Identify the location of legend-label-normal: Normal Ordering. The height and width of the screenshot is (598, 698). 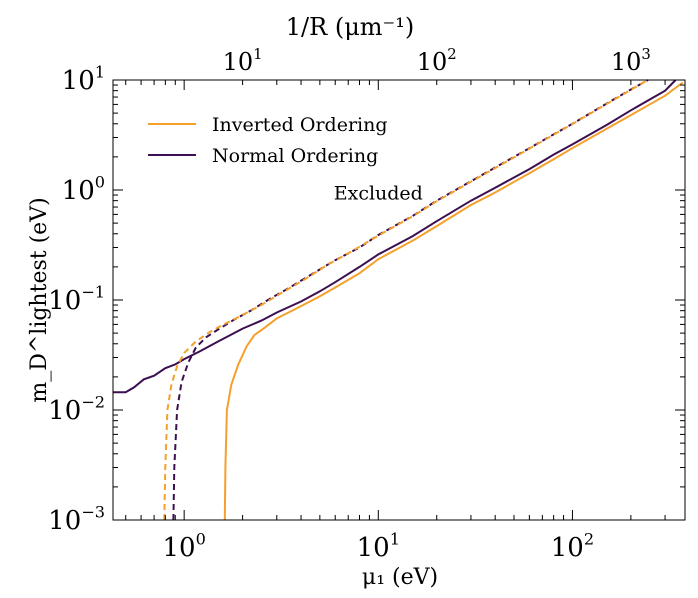
(295, 156).